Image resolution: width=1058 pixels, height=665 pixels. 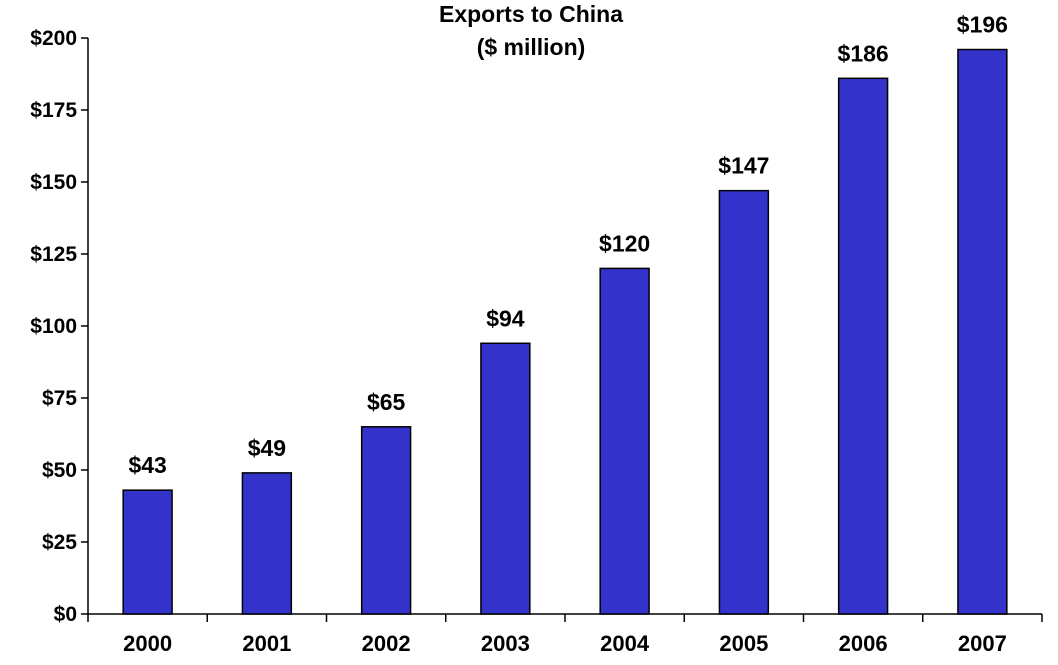 What do you see at coordinates (743, 166) in the screenshot?
I see `data-label-2005: $147` at bounding box center [743, 166].